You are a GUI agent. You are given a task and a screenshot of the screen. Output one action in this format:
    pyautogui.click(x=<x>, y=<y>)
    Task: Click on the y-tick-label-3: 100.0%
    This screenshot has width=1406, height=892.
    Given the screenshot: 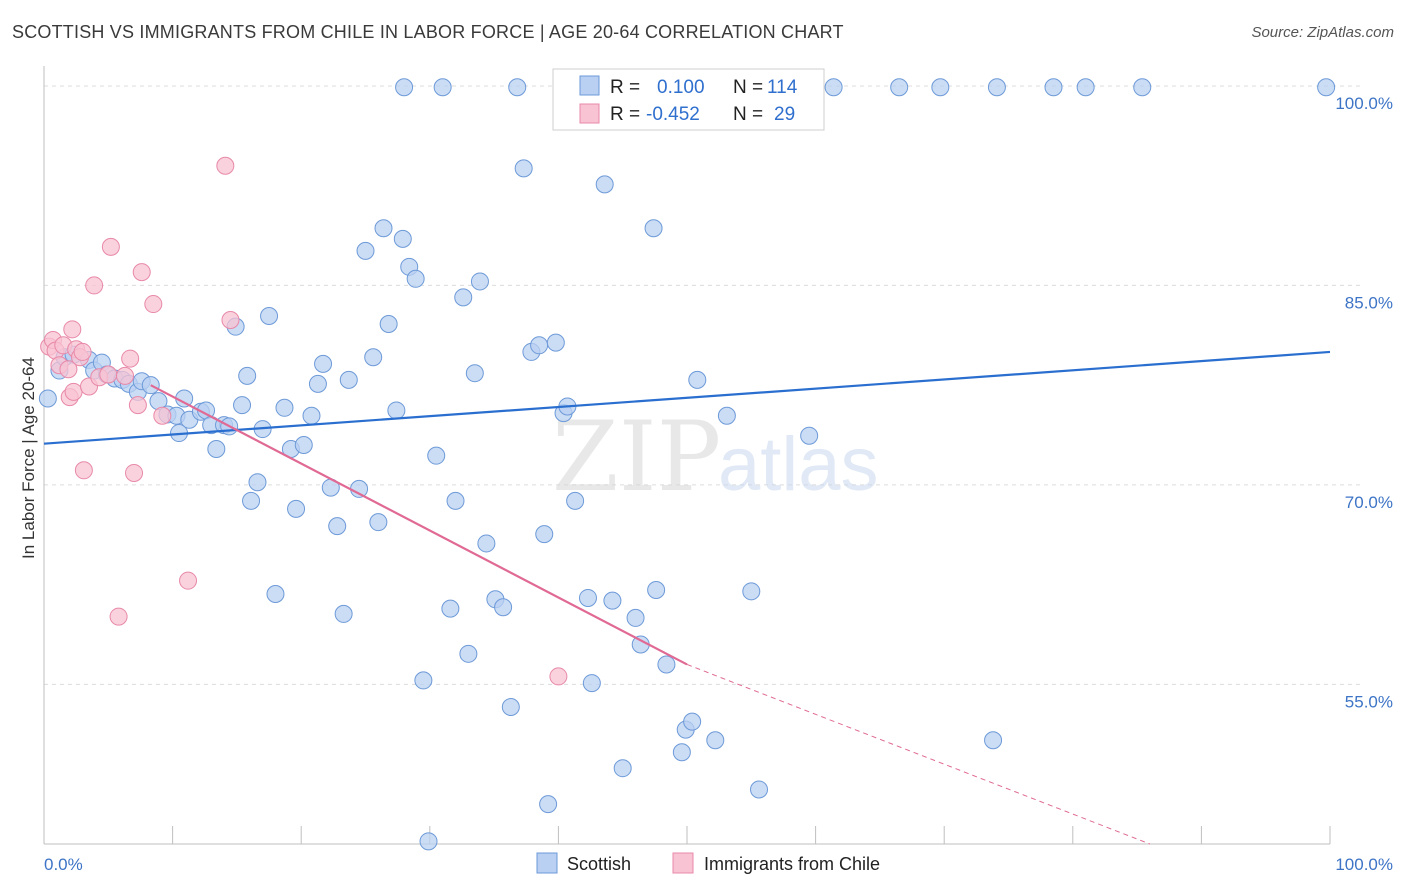 What is the action you would take?
    pyautogui.click(x=1364, y=103)
    